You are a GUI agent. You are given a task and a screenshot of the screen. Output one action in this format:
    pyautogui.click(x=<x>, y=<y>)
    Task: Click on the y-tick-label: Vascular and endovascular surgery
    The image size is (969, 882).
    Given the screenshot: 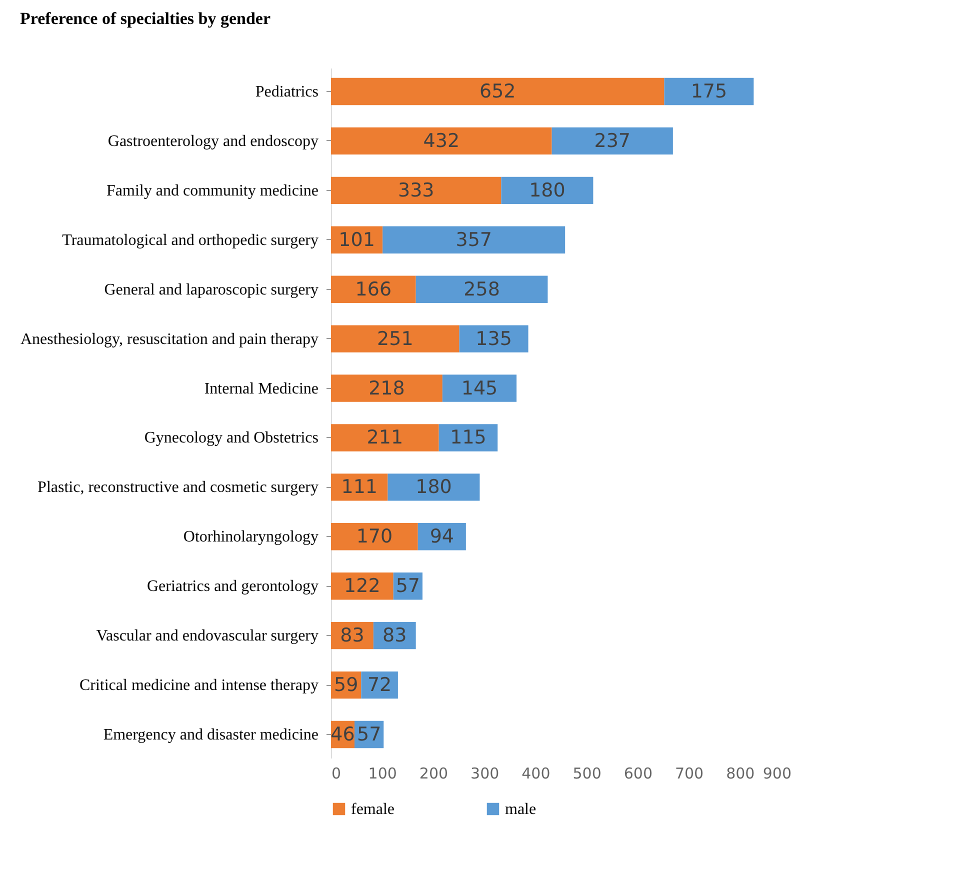 What is the action you would take?
    pyautogui.click(x=207, y=636)
    